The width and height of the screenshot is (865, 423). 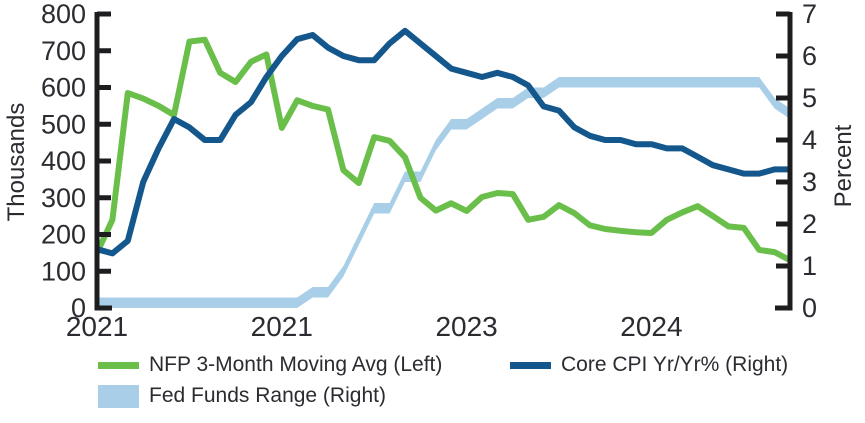 I want to click on right-axis-title: Percent, so click(x=843, y=165).